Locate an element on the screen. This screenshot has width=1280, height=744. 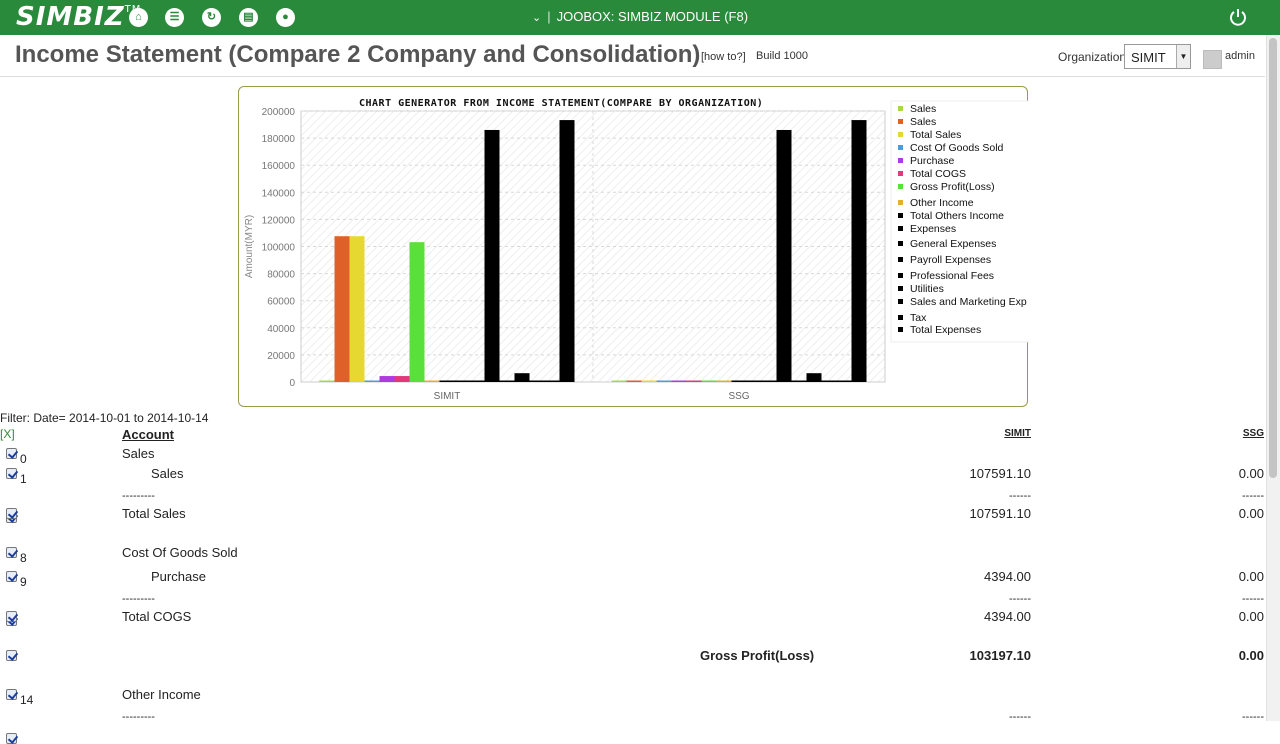
table-row: 9 Purchase 4394.00 0.00 is located at coordinates (632, 579).